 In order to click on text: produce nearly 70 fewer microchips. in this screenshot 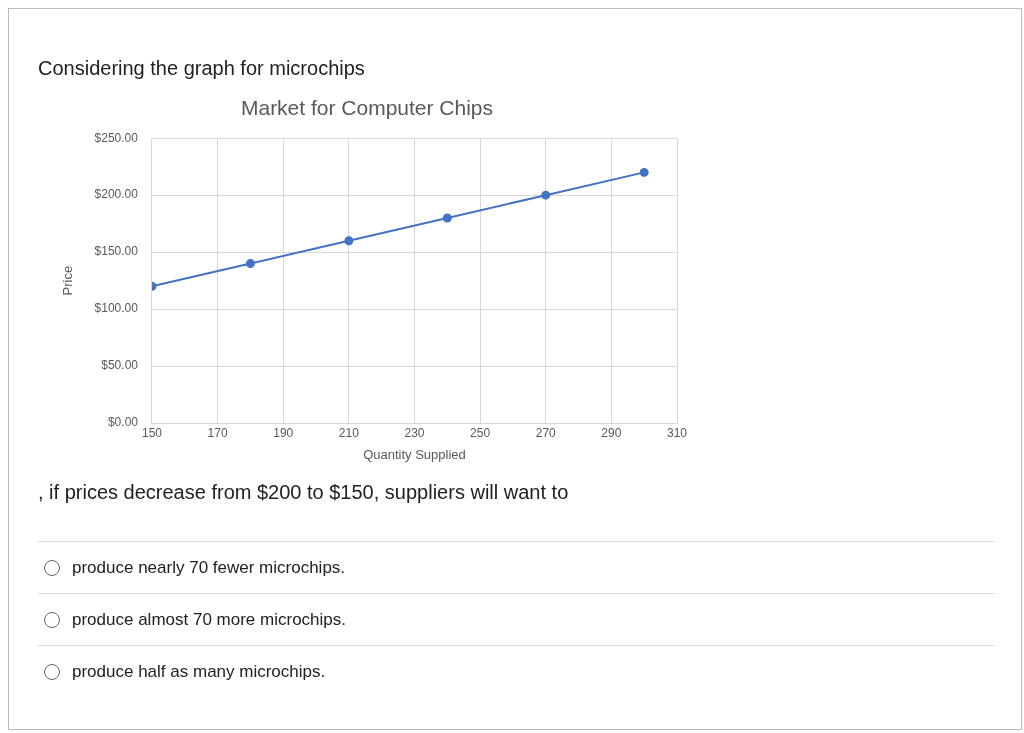, I will do `click(209, 568)`.